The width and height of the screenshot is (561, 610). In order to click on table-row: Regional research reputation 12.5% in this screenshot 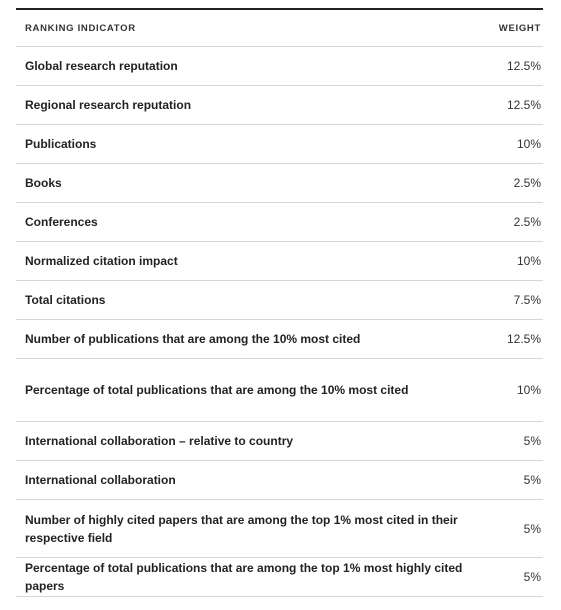, I will do `click(279, 105)`.